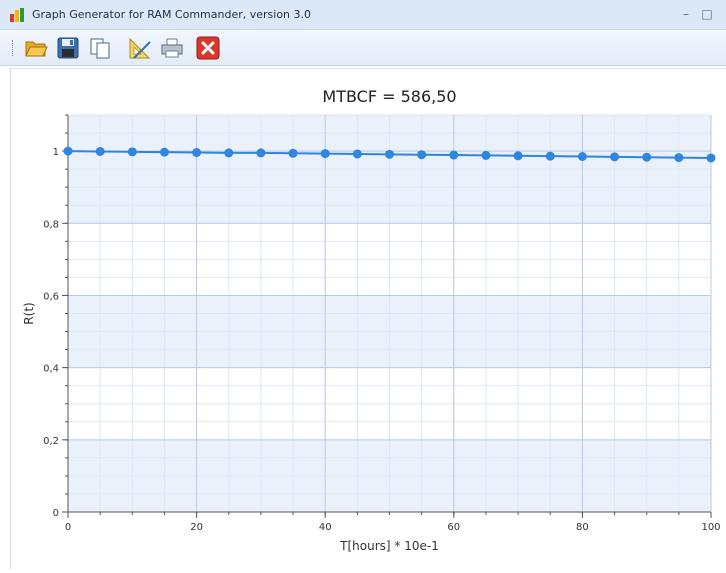 The width and height of the screenshot is (726, 573). What do you see at coordinates (453, 527) in the screenshot?
I see `x-tick-label: 60` at bounding box center [453, 527].